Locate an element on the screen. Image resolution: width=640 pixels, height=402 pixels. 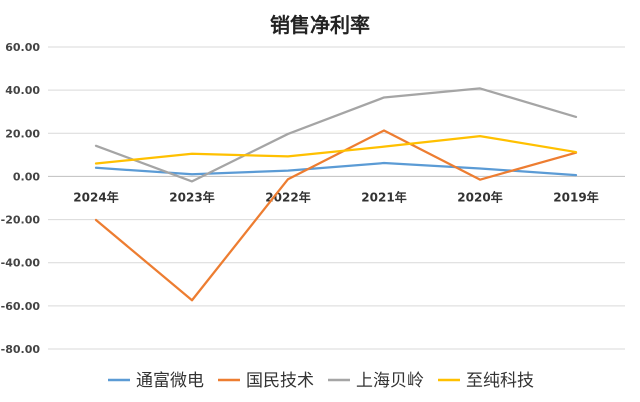
legend: 通富微电 国民技术 上海贝岭 至纯科技 is located at coordinates (321, 381).